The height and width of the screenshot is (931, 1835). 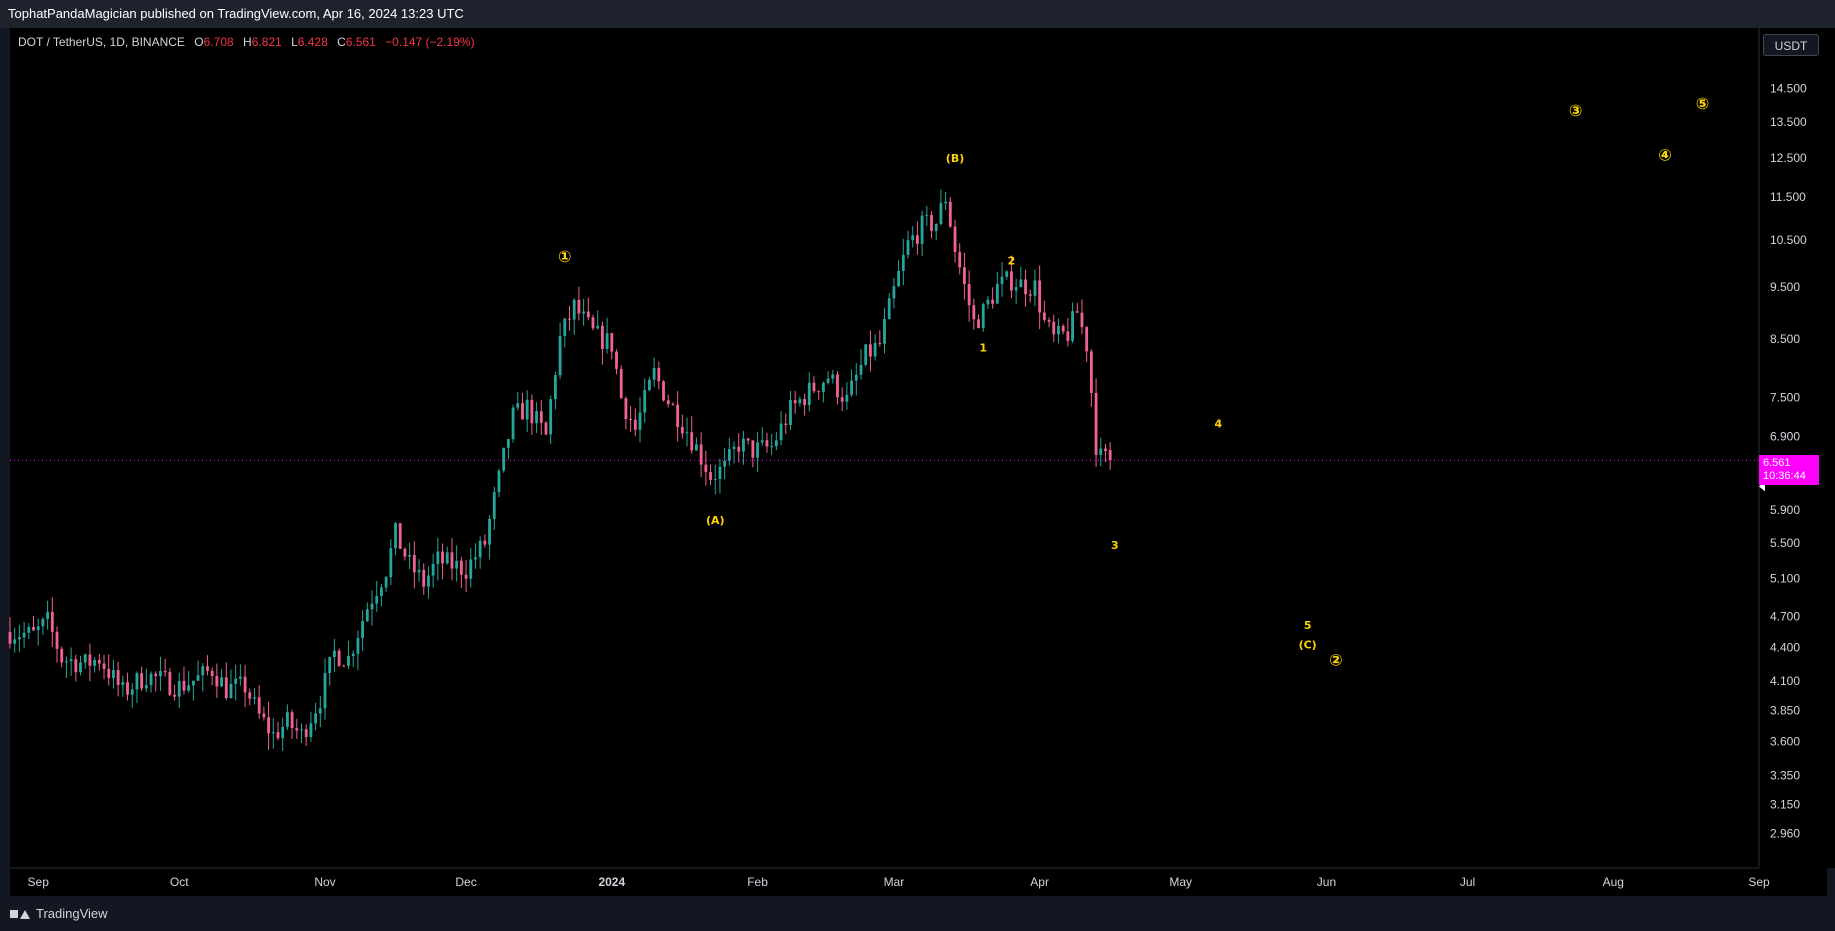 What do you see at coordinates (1665, 154) in the screenshot?
I see `wave-label: ④` at bounding box center [1665, 154].